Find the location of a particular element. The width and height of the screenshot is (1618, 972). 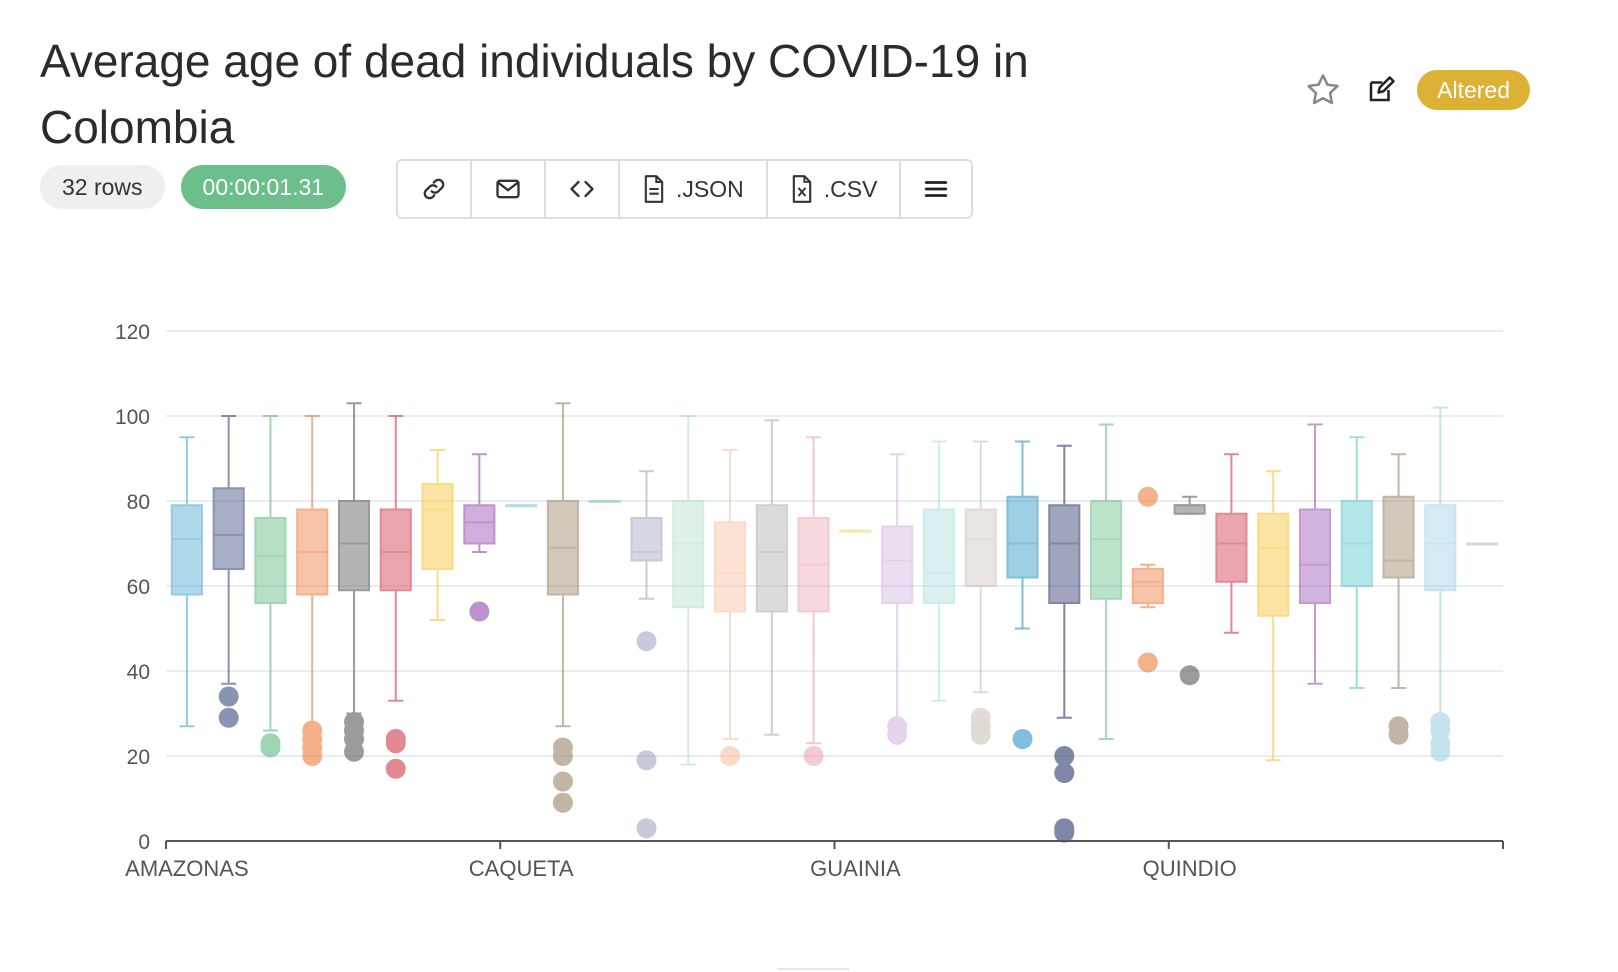

y-tick-label: 120 is located at coordinates (132, 332).